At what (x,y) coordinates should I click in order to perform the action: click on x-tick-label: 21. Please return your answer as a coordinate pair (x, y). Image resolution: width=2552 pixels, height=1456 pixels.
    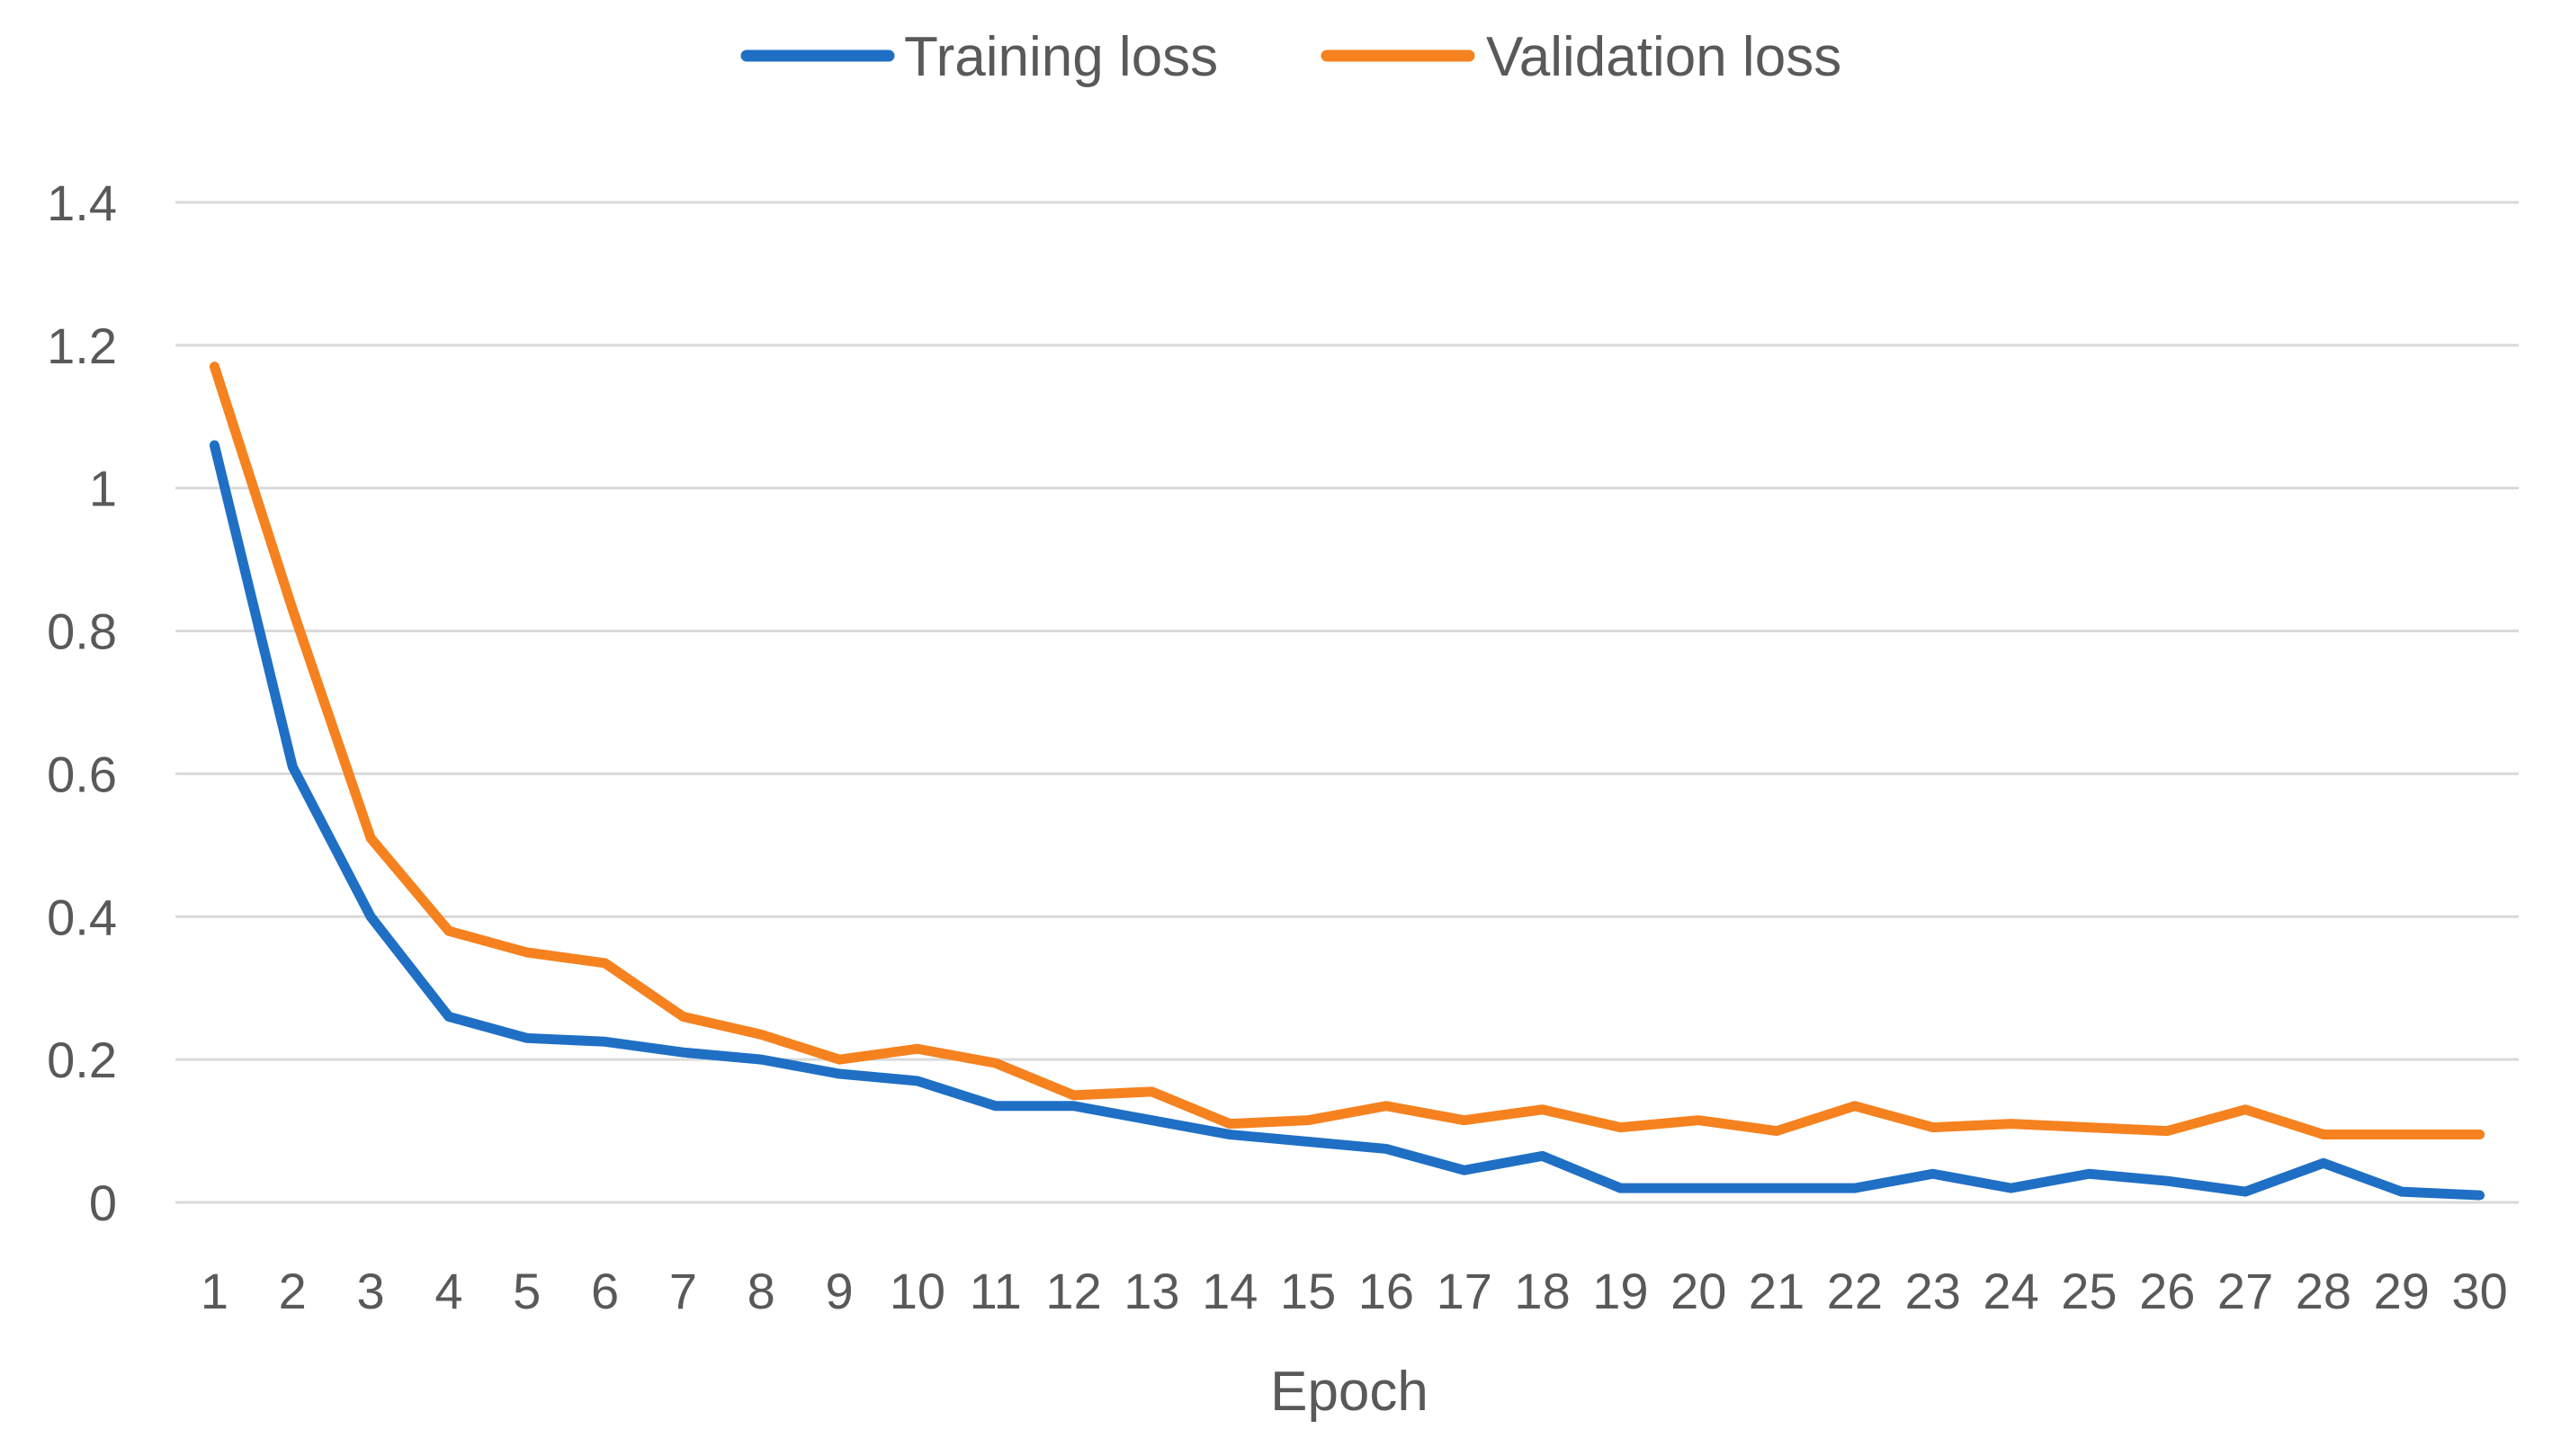
    Looking at the image, I should click on (1776, 1291).